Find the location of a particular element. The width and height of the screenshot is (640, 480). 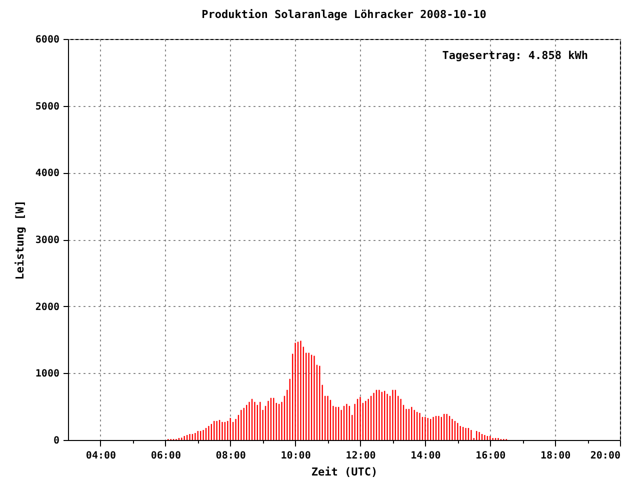

y-tick-label: 2000 is located at coordinates (47, 307).